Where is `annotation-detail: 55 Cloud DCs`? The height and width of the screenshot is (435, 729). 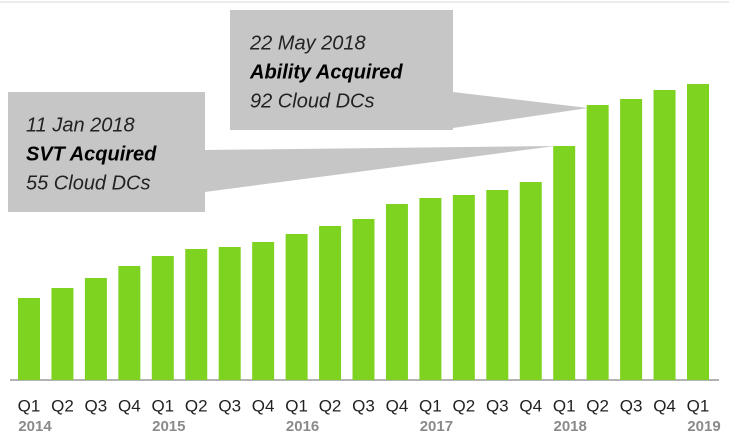 annotation-detail: 55 Cloud DCs is located at coordinates (88, 183).